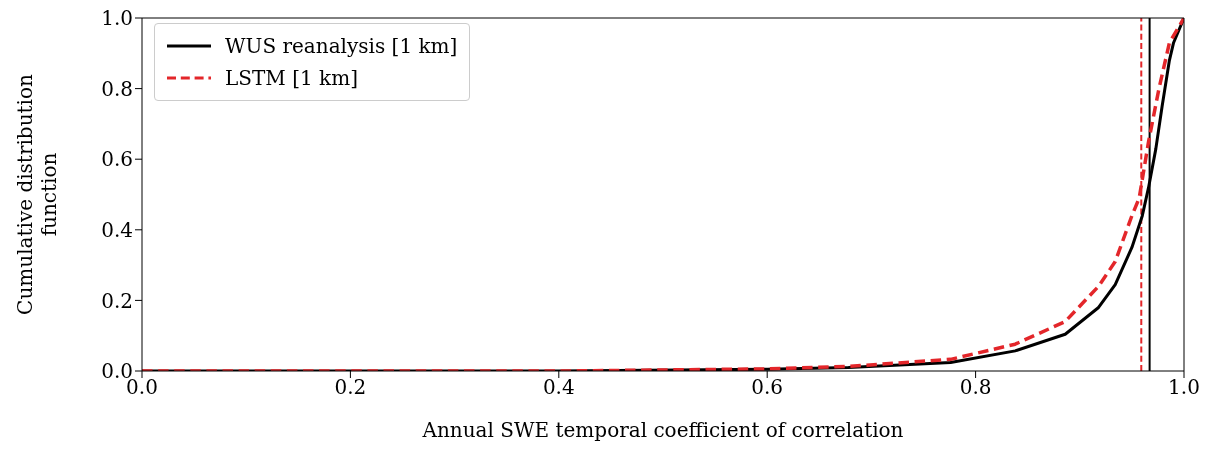 This screenshot has width=1209, height=453. What do you see at coordinates (975, 387) in the screenshot?
I see `x-tick-label: 0.8` at bounding box center [975, 387].